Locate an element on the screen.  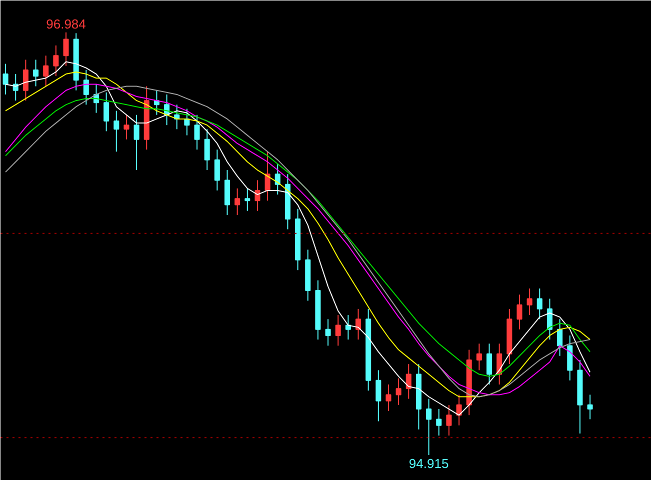
annotation: 96.984 is located at coordinates (66, 24).